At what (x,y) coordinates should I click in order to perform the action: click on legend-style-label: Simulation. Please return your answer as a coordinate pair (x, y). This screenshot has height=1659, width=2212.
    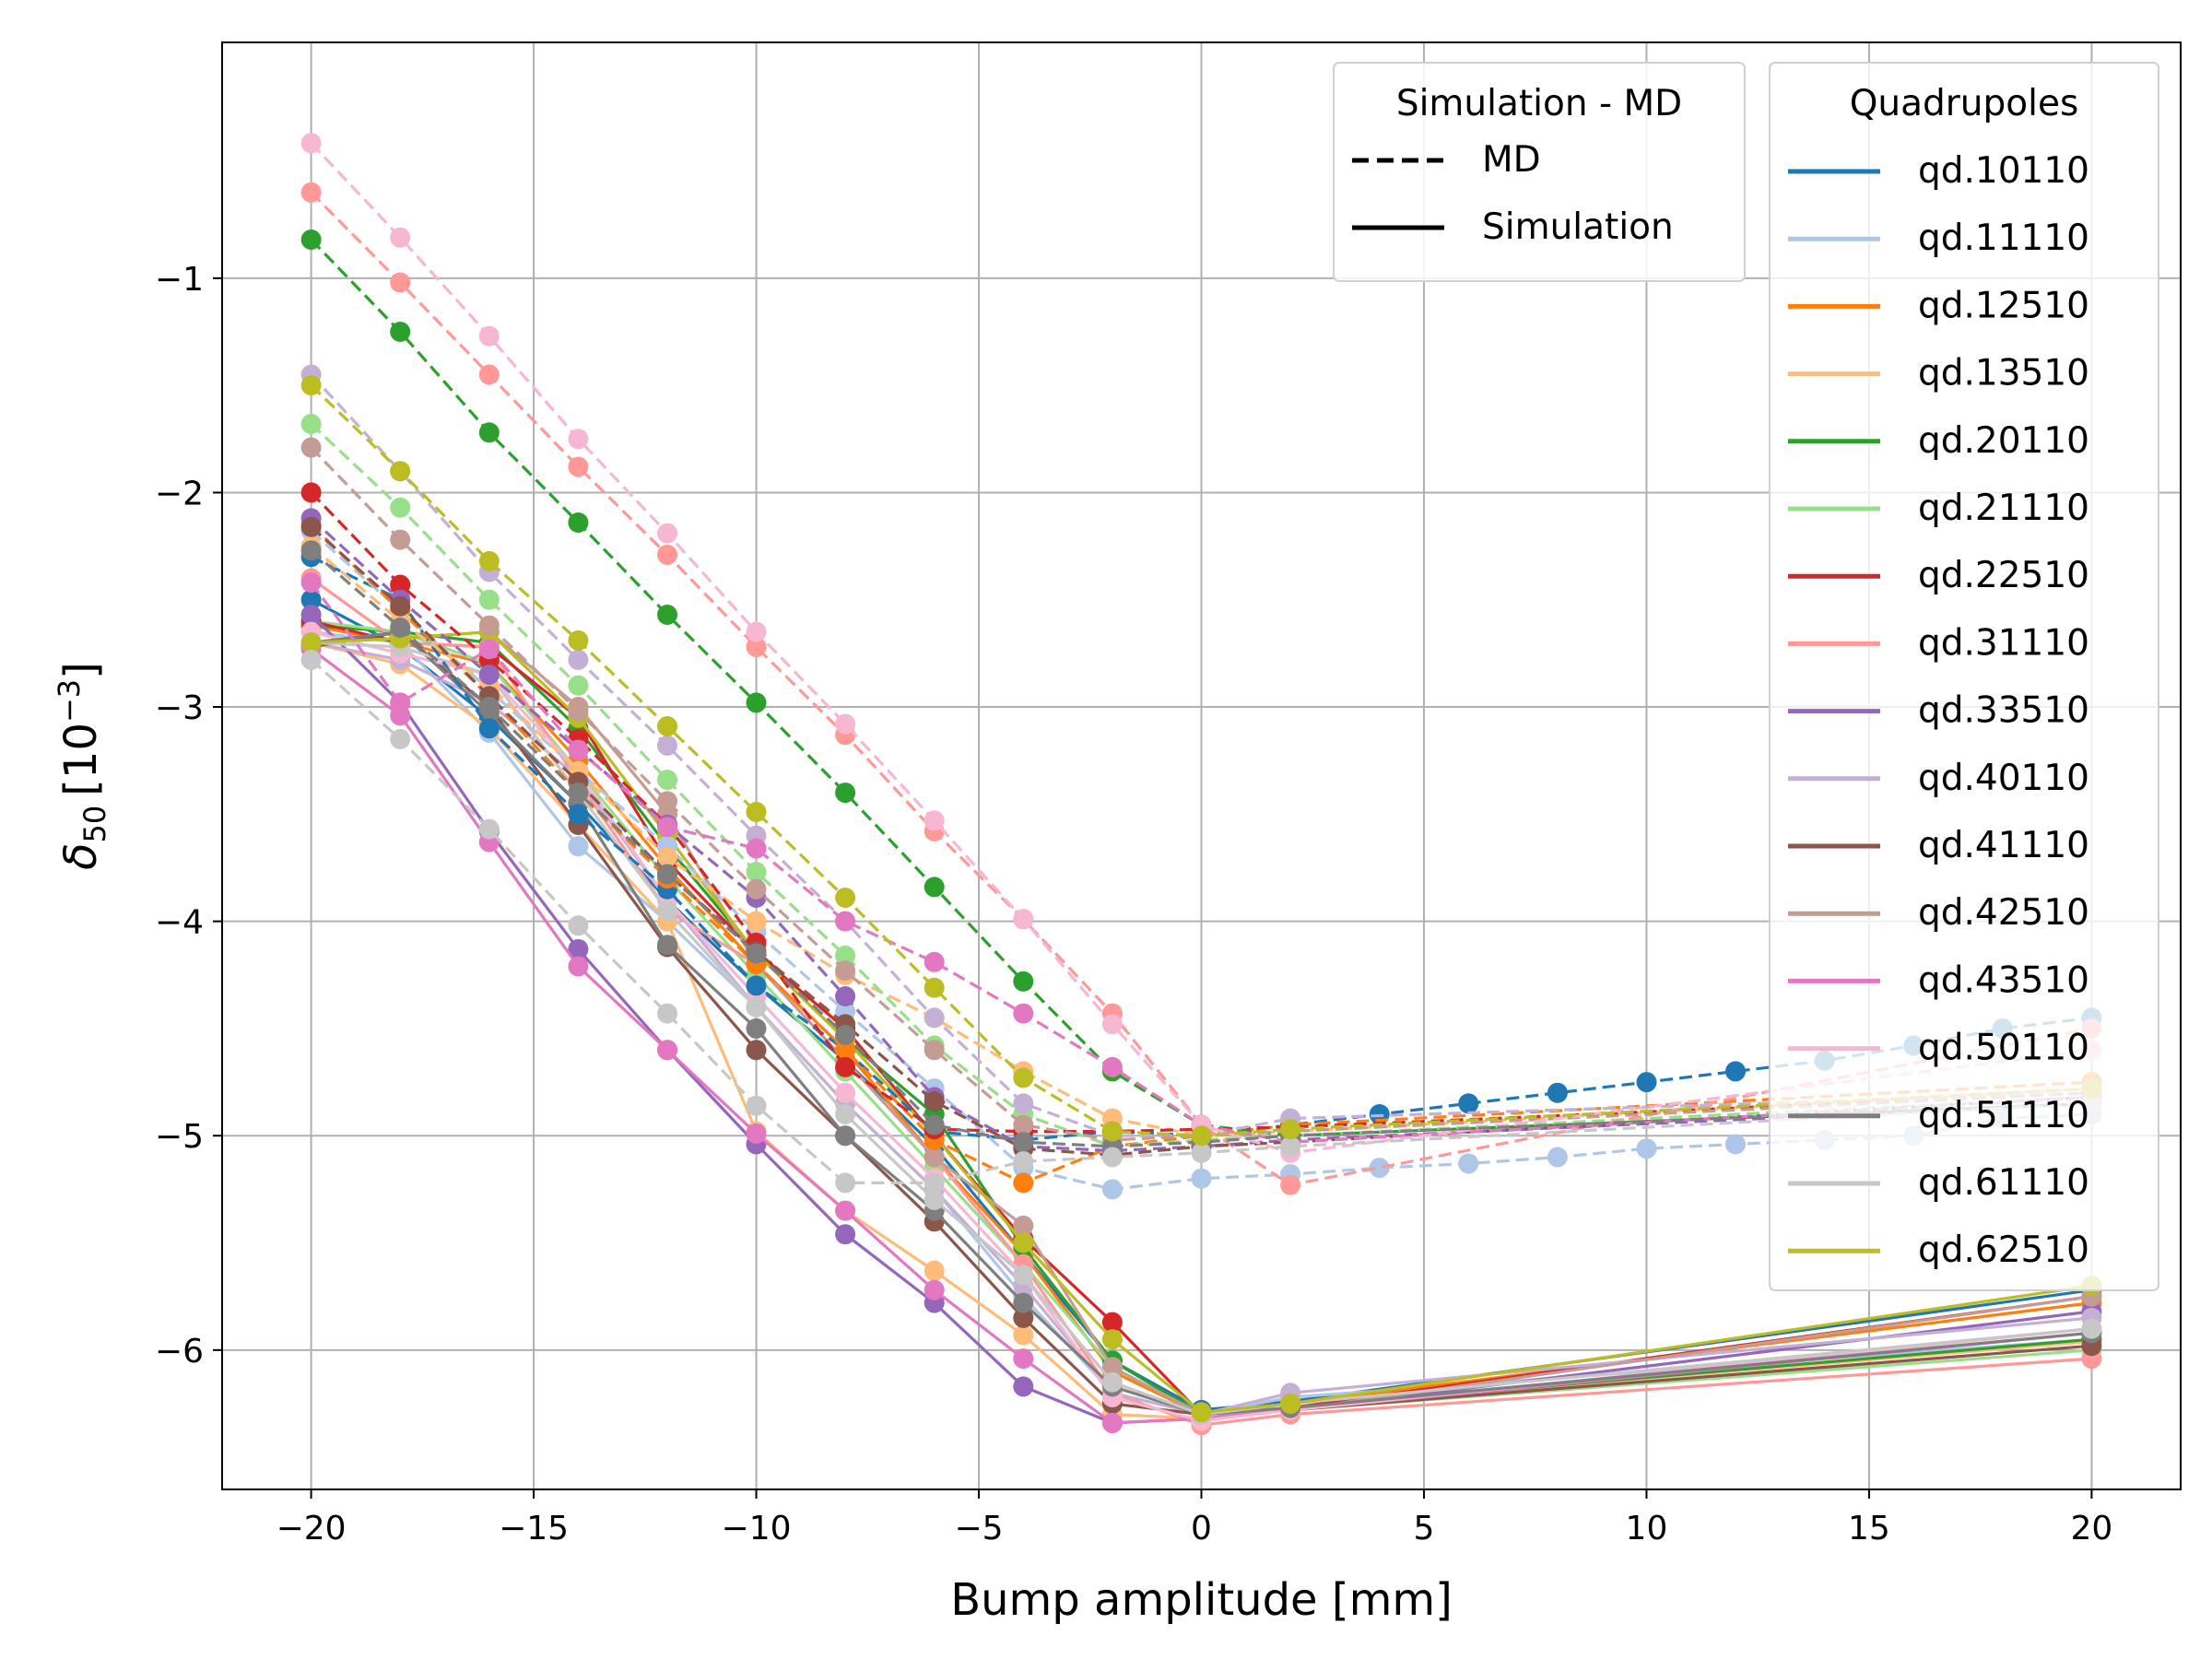
    Looking at the image, I should click on (1578, 227).